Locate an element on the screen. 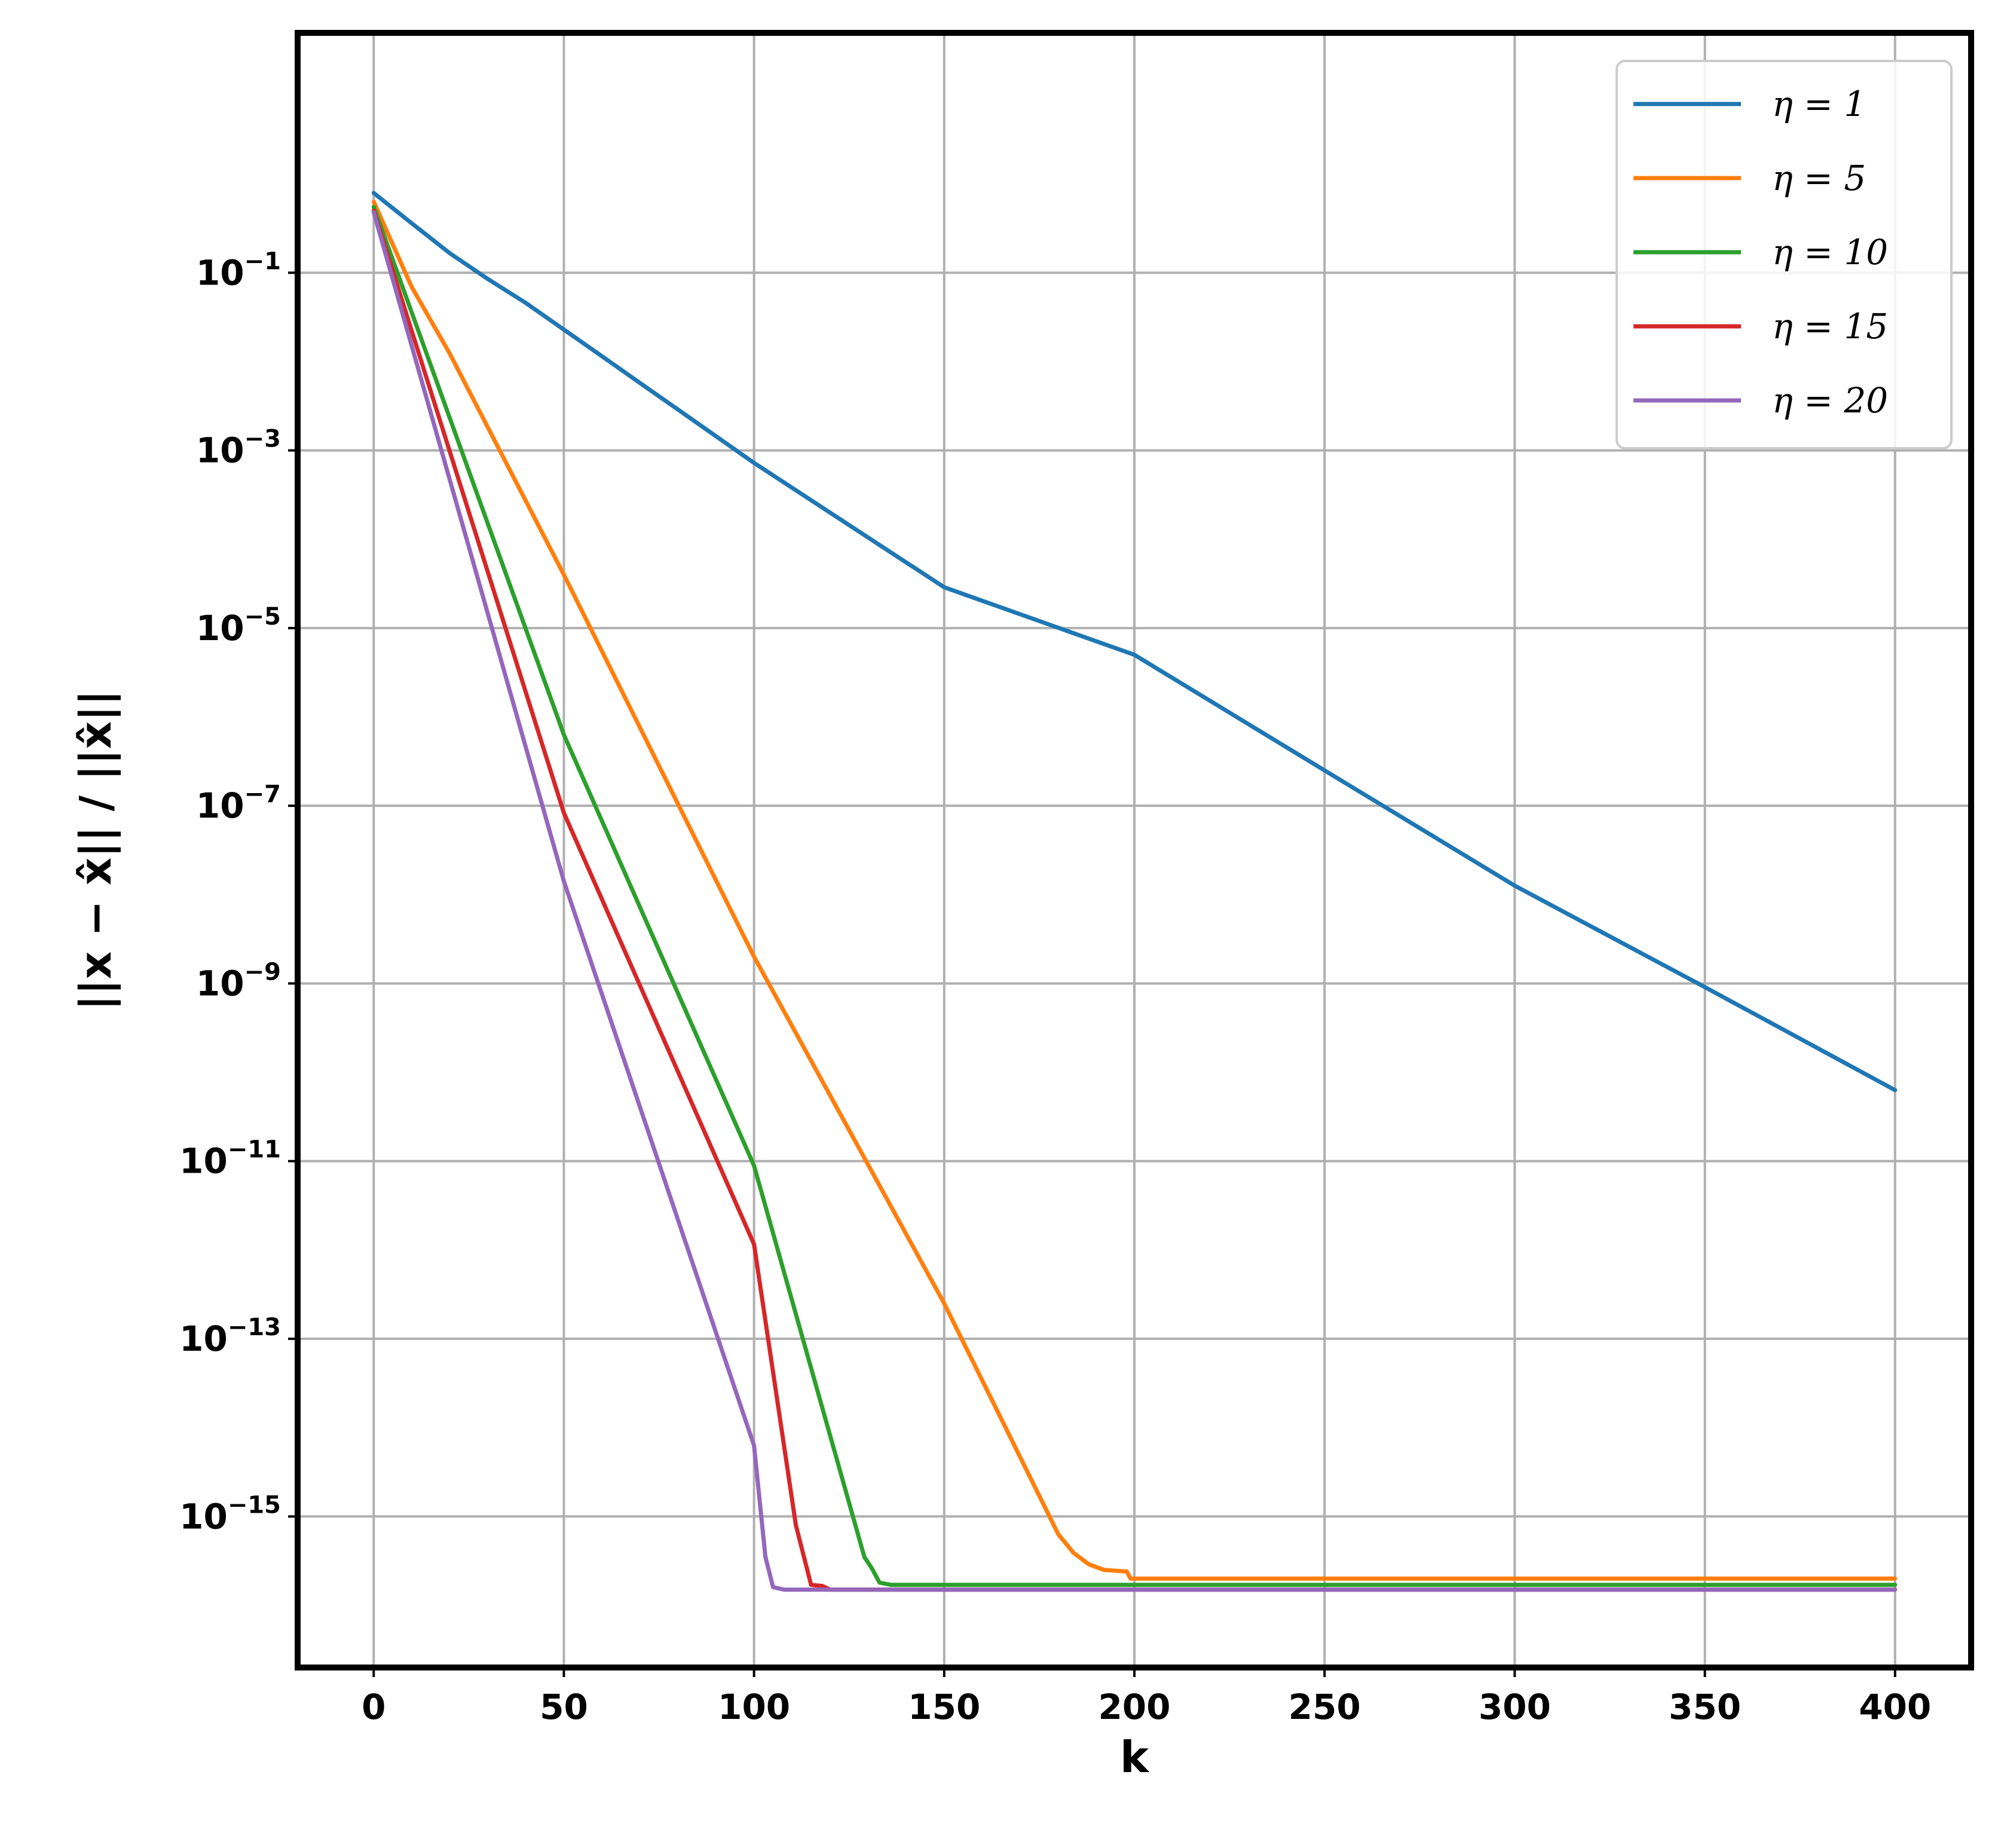  x-axis-label: k is located at coordinates (1135, 1757).